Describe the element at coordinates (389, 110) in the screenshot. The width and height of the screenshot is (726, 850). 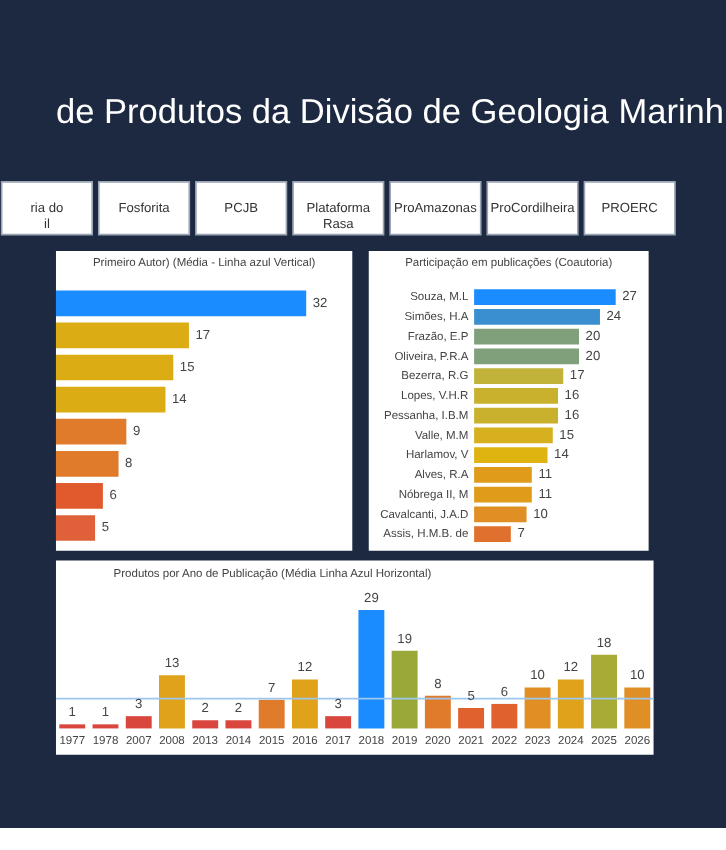
I see `text: de Produtos da Divisão de Geologia Marinh` at that location.